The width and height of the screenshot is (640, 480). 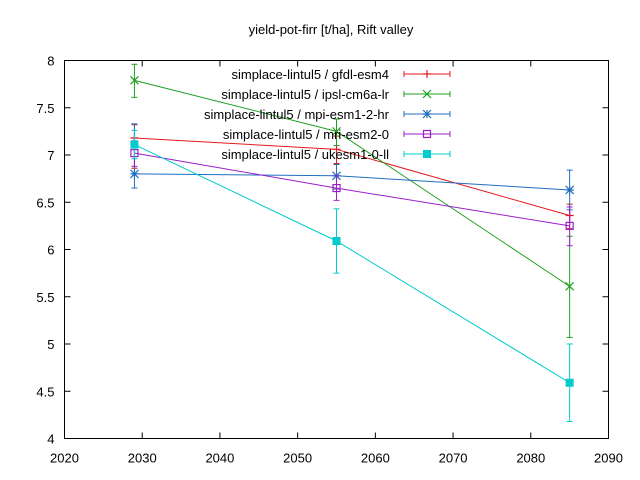 What do you see at coordinates (50, 439) in the screenshot?
I see `y-tick-label: 4` at bounding box center [50, 439].